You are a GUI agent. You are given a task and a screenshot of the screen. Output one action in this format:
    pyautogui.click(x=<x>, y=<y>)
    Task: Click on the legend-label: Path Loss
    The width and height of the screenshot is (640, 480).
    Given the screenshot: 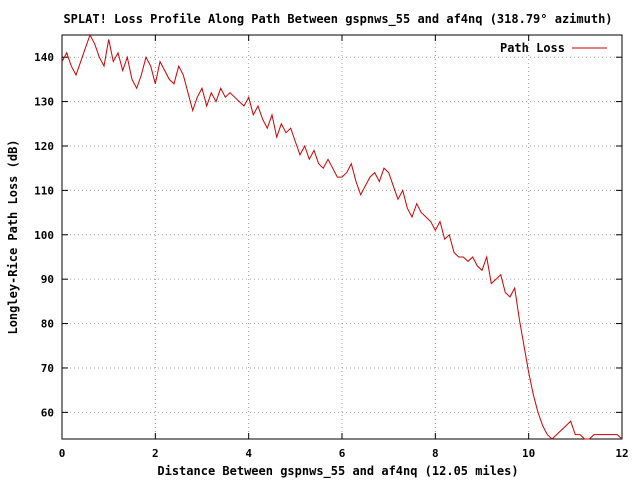 What is the action you would take?
    pyautogui.click(x=532, y=48)
    